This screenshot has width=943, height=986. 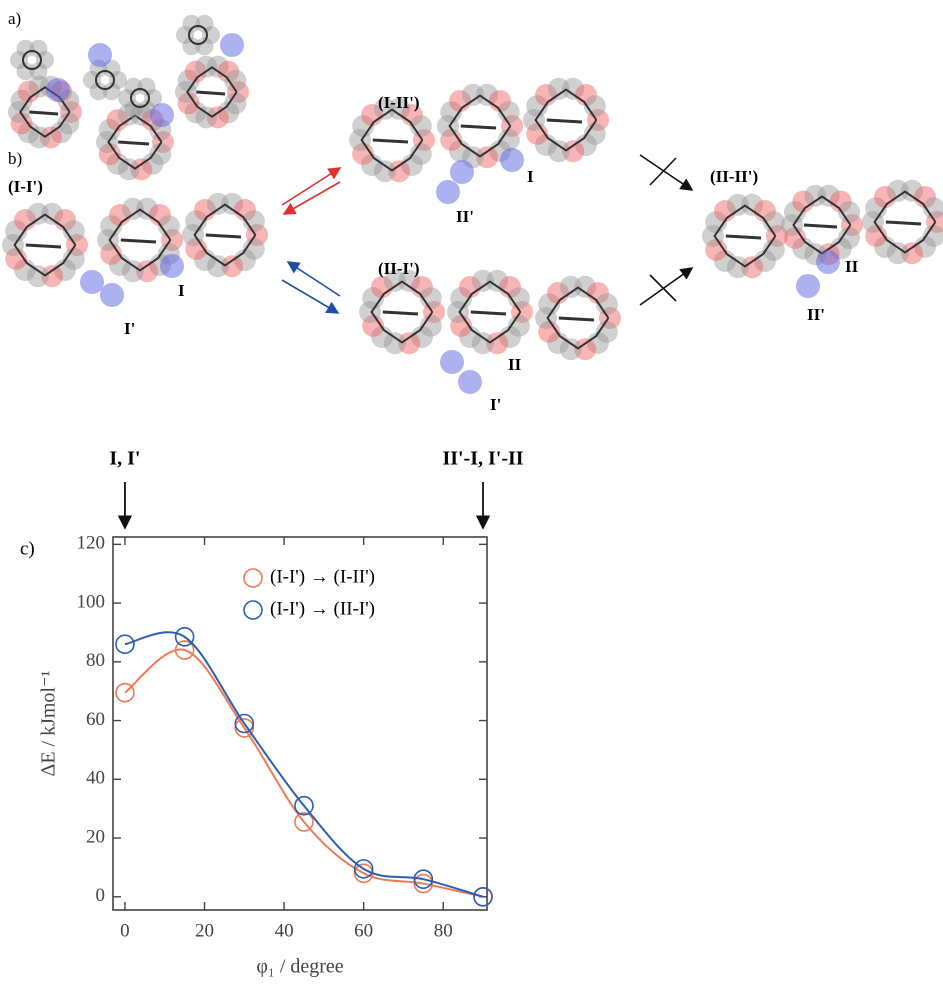 I want to click on panel-label: a), so click(x=14, y=18).